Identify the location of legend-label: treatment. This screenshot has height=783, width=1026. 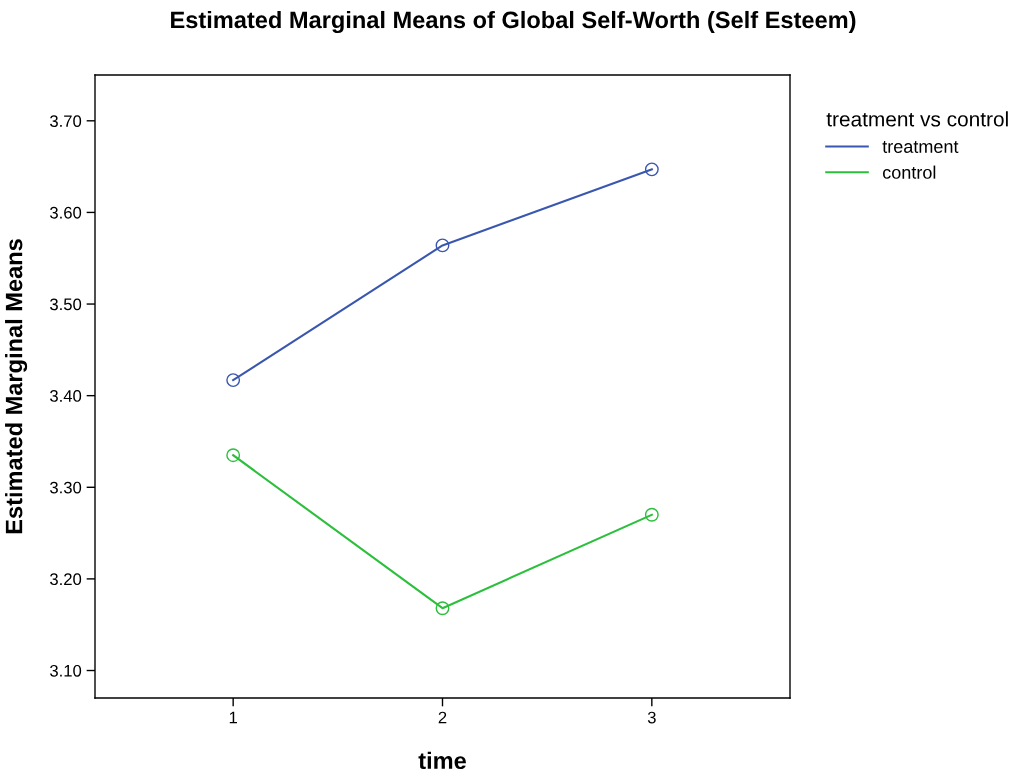
(920, 147).